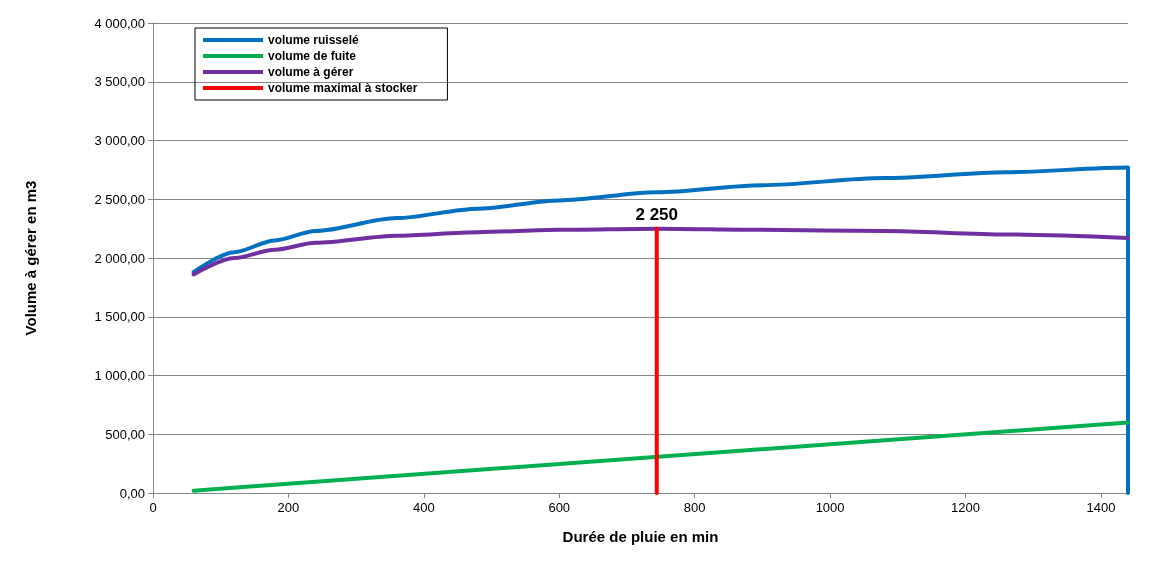 The image size is (1150, 572). Describe the element at coordinates (153, 507) in the screenshot. I see `x-tick-label: 0` at that location.